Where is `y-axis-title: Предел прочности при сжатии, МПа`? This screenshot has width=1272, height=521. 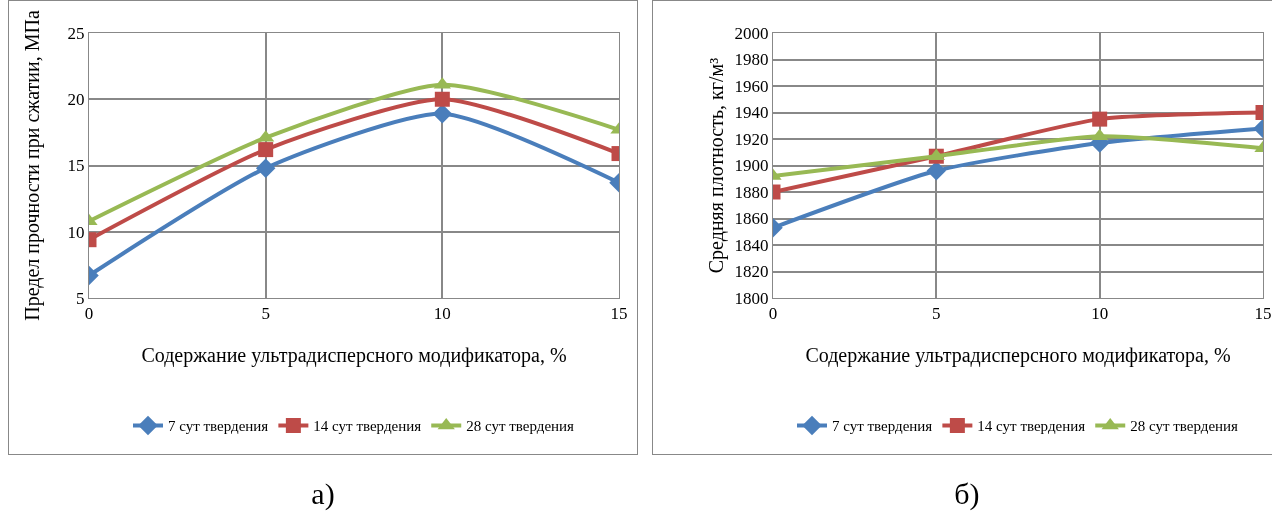
y-axis-title: Предел прочности при сжатии, МПа is located at coordinates (32, 165).